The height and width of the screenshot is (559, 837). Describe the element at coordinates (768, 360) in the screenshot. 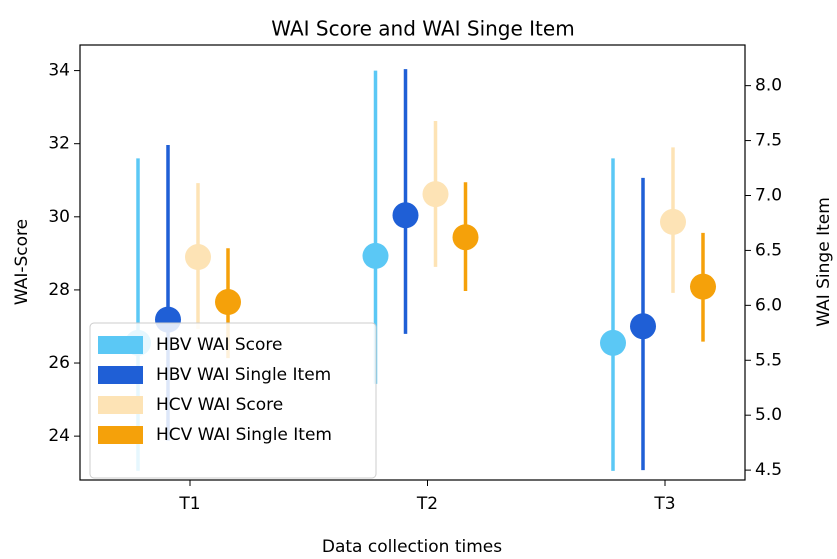

I see `y2-tick-label: 5.5` at that location.